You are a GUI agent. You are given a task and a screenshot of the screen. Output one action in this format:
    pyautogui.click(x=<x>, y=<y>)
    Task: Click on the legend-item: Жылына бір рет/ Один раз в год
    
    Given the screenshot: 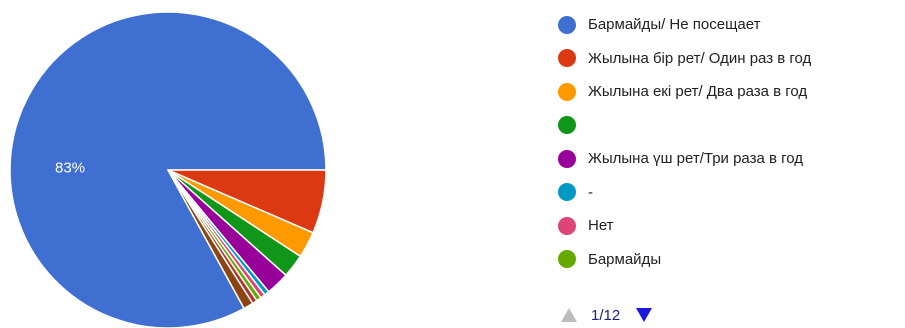 What is the action you would take?
    pyautogui.click(x=684, y=59)
    